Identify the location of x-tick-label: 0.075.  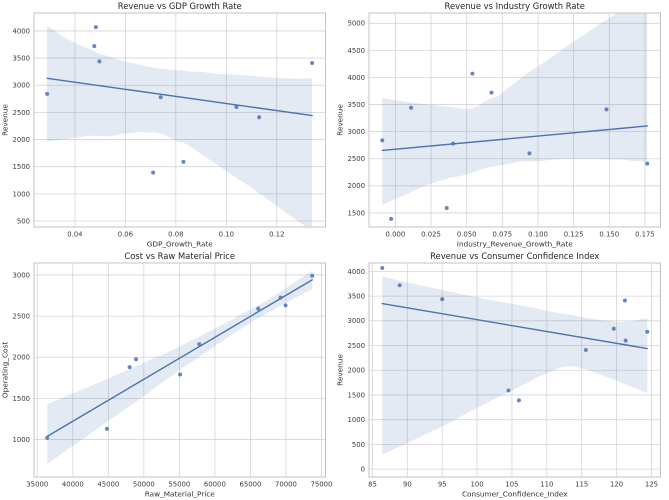
(502, 235).